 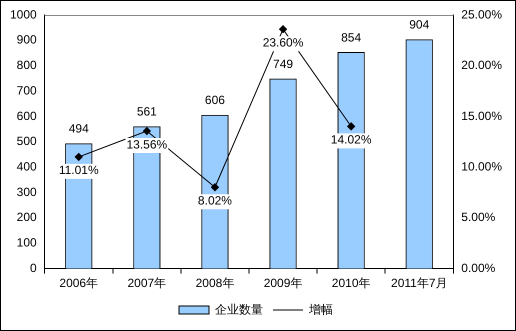 What do you see at coordinates (478, 267) in the screenshot?
I see `y2-tick-label: 0.00%` at bounding box center [478, 267].